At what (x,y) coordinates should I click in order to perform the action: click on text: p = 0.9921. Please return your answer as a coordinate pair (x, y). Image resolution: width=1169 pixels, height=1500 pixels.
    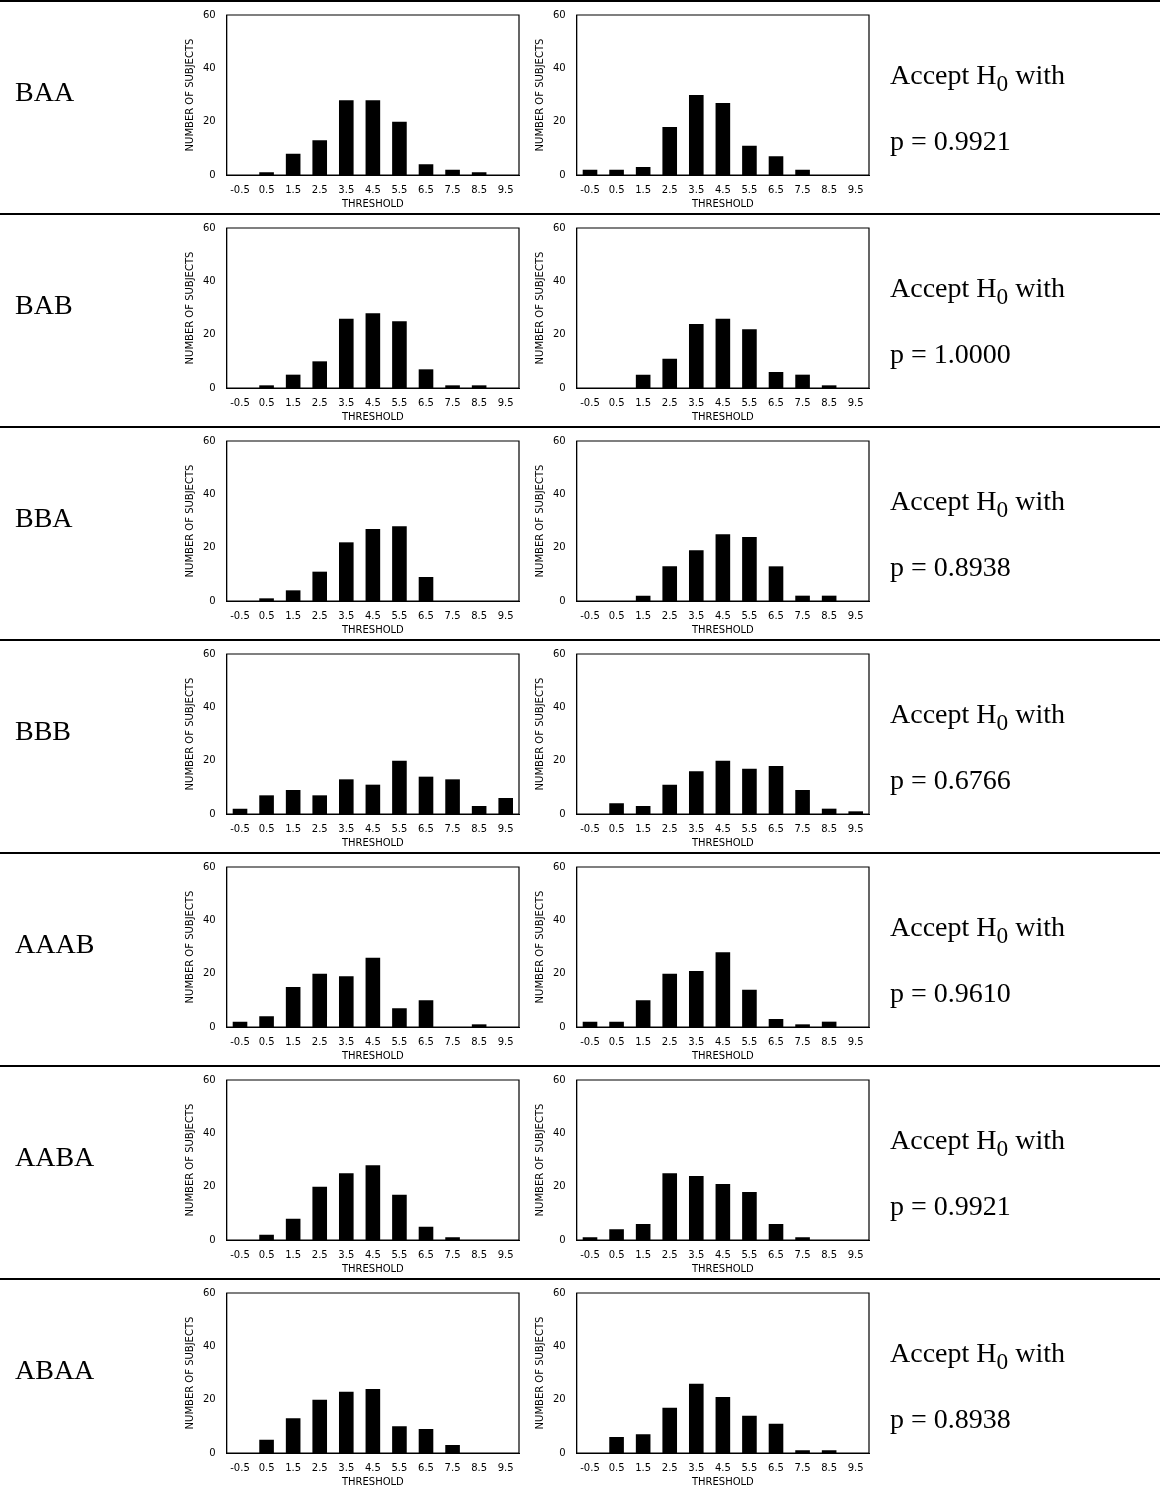
    Looking at the image, I should click on (951, 1205).